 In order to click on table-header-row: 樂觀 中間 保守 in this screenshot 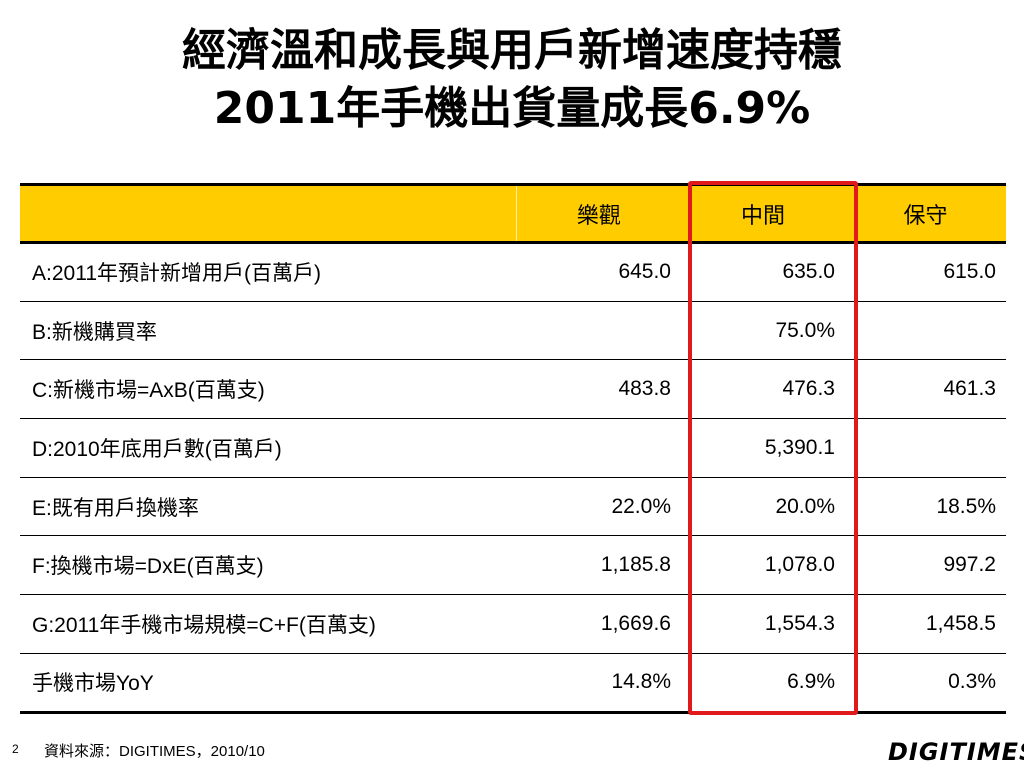, I will do `click(513, 213)`.